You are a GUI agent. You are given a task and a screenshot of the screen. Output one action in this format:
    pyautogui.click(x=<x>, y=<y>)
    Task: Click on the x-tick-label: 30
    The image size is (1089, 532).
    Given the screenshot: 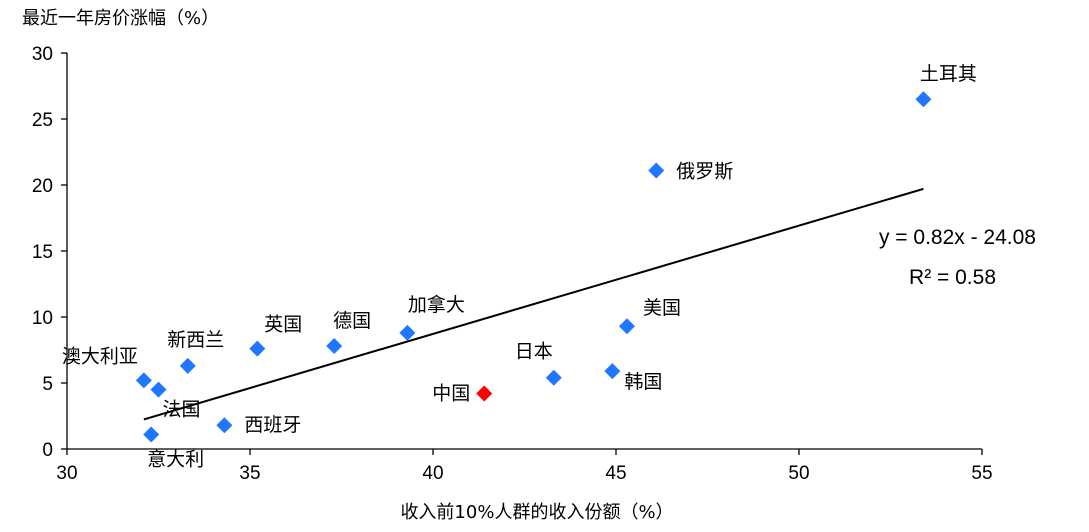 What is the action you would take?
    pyautogui.click(x=66, y=473)
    